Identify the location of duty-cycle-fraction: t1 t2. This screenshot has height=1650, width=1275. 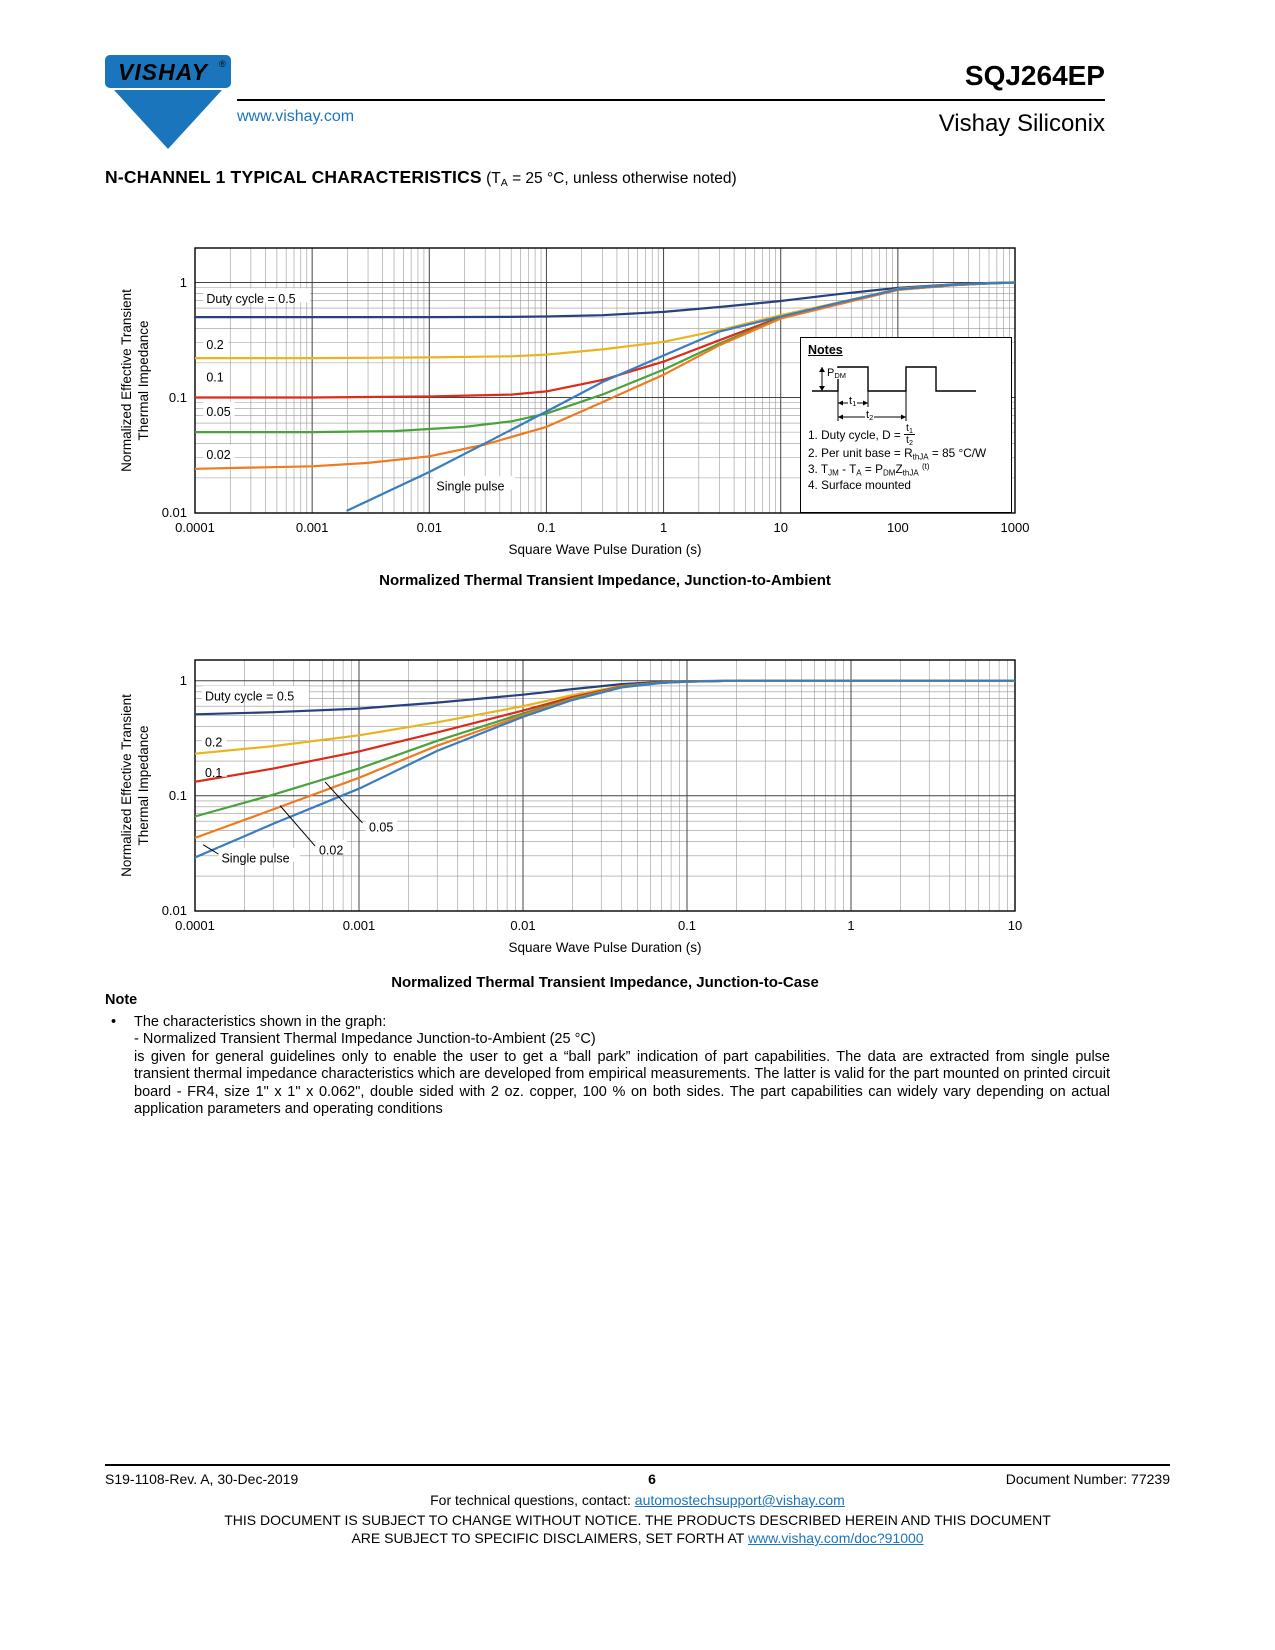
(909, 434).